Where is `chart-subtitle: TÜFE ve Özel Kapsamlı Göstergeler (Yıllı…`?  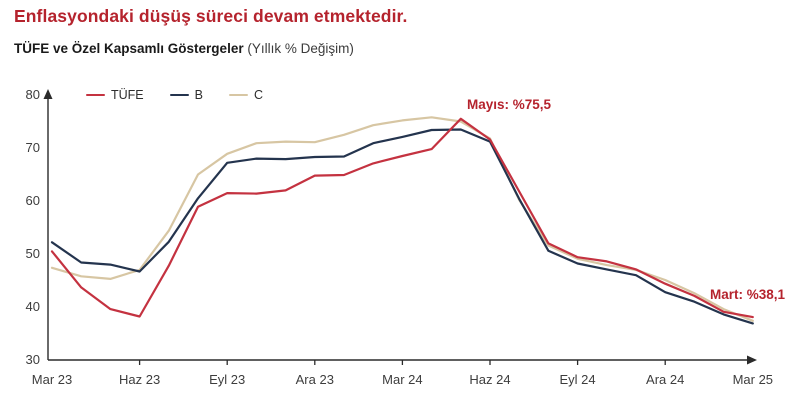
chart-subtitle: TÜFE ve Özel Kapsamlı Göstergeler (Yıllı… is located at coordinates (184, 48).